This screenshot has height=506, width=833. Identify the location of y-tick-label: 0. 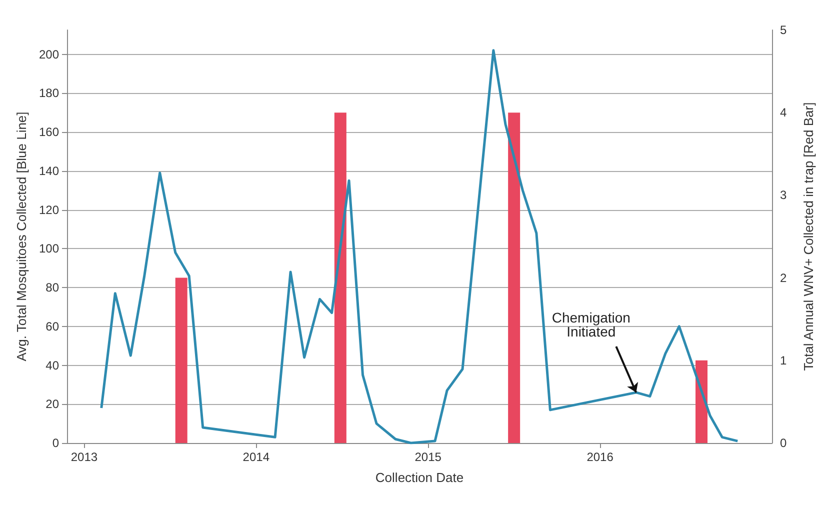
(56, 443).